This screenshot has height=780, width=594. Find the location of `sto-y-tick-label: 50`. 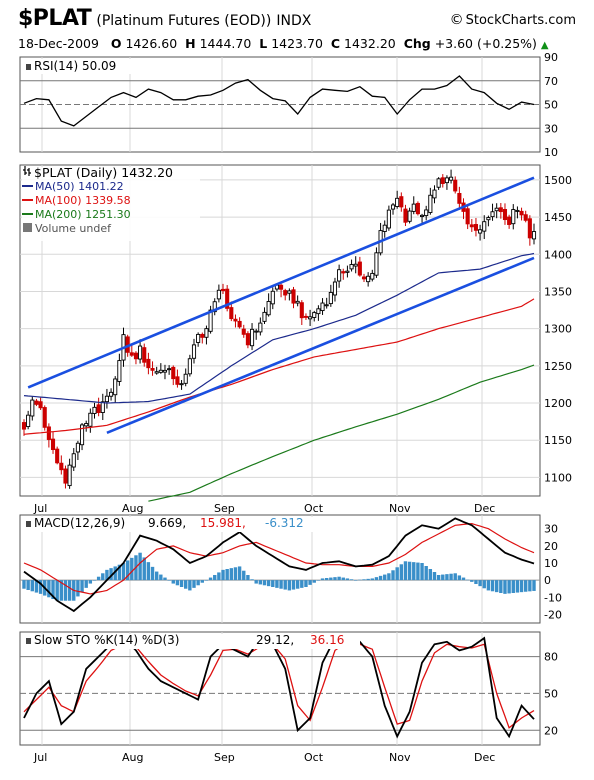

sto-y-tick-label: 50 is located at coordinates (551, 693).